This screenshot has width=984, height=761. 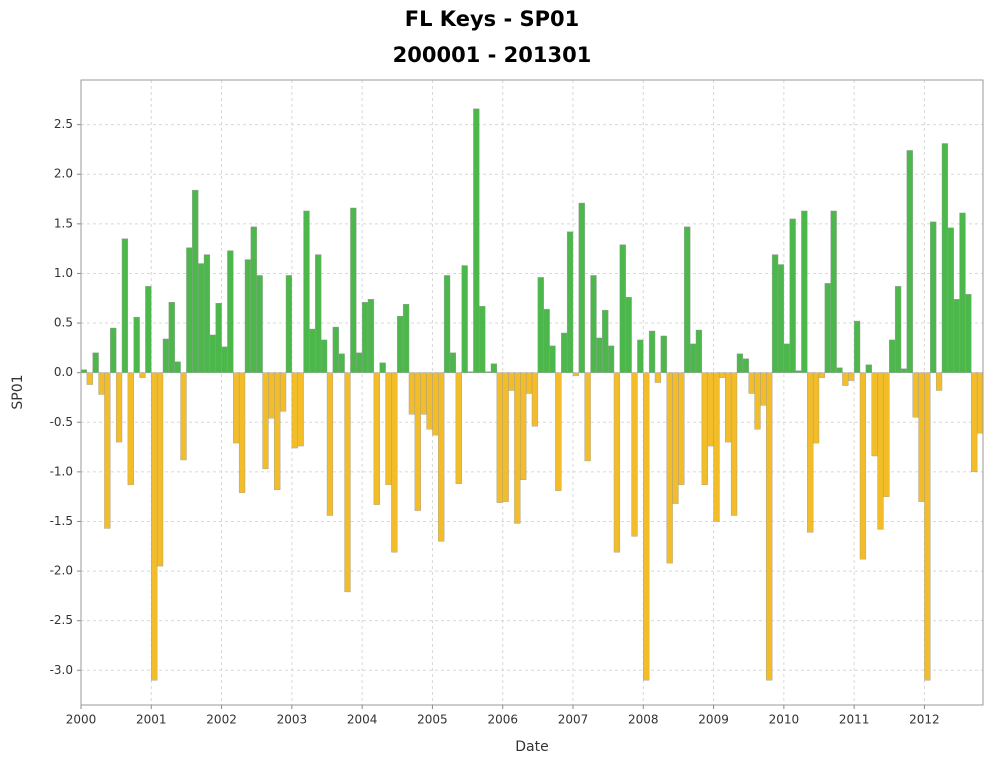 What do you see at coordinates (221, 720) in the screenshot?
I see `x-tick-label: 2002` at bounding box center [221, 720].